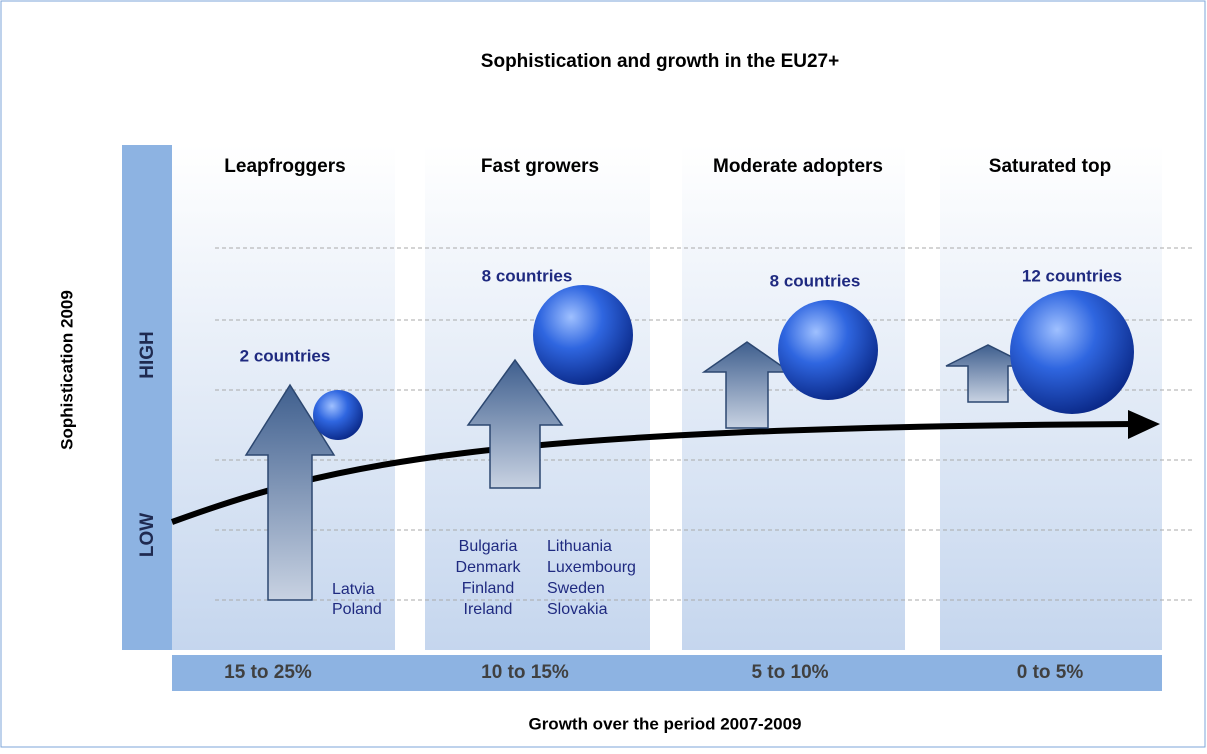 The height and width of the screenshot is (754, 1207). I want to click on growth-range: 10 to 15%, so click(525, 672).